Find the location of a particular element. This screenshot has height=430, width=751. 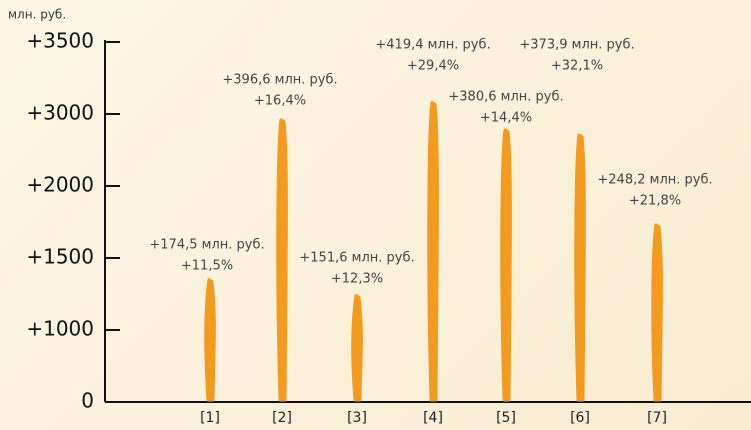

annotation: +419,4 млн. руб. is located at coordinates (432, 45).